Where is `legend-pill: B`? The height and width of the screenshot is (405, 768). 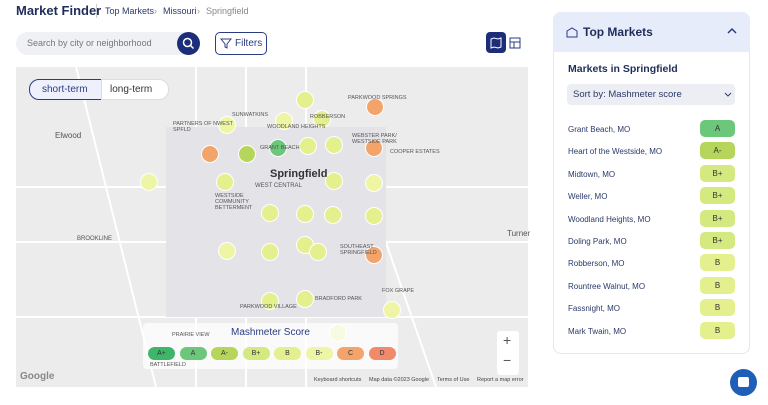
legend-pill: B is located at coordinates (287, 353).